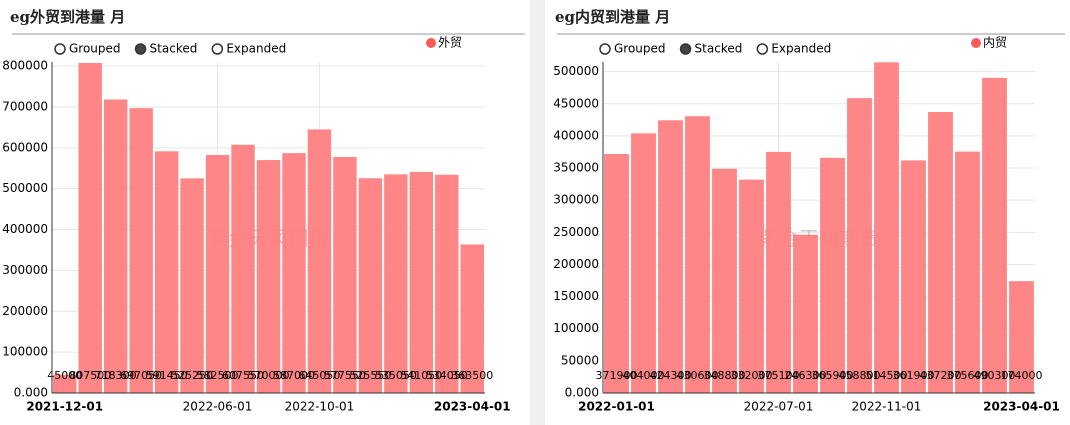 The height and width of the screenshot is (425, 1070). I want to click on y-tick-label: 50000, so click(580, 360).